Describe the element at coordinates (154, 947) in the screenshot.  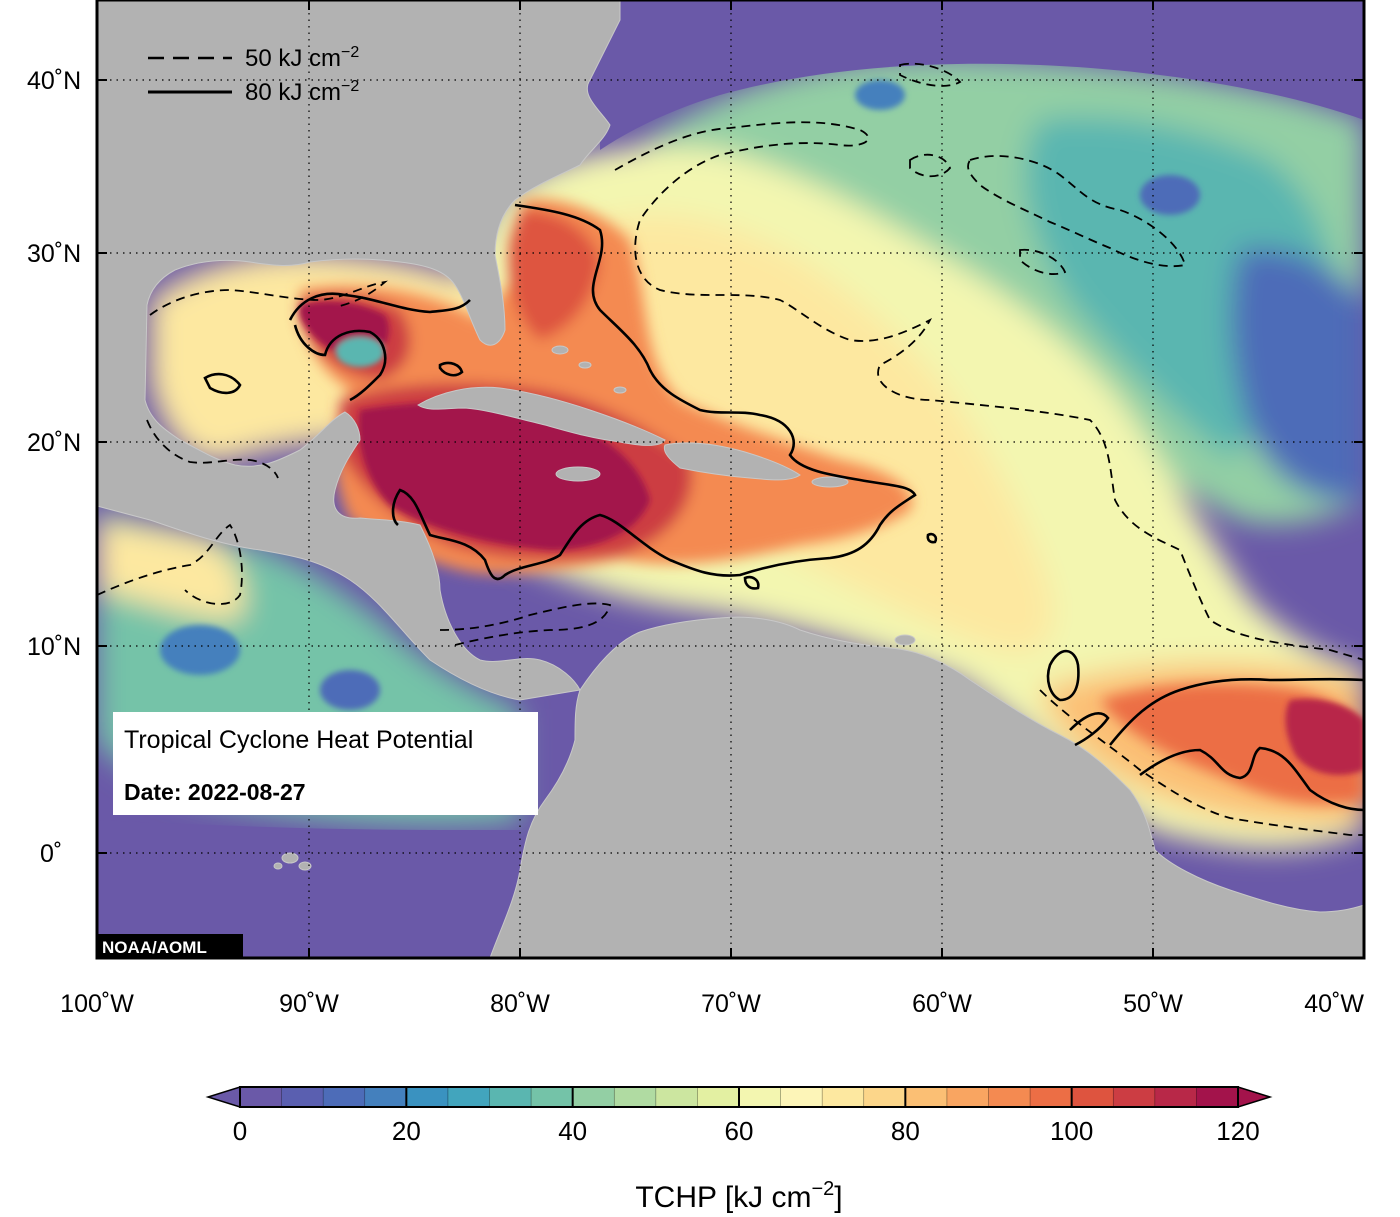
I see `credit-text: NOAA/AOML` at that location.